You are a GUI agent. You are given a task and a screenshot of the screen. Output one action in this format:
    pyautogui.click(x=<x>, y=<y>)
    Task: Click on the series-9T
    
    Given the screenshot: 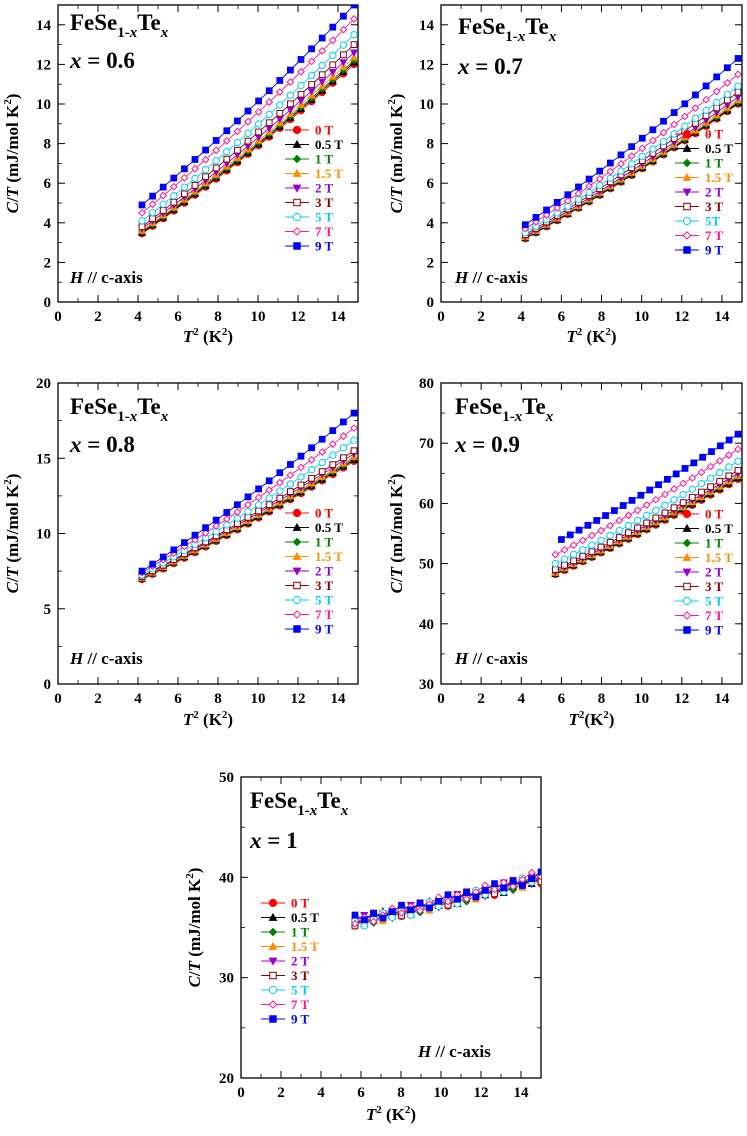 What is the action you would take?
    pyautogui.click(x=631, y=142)
    